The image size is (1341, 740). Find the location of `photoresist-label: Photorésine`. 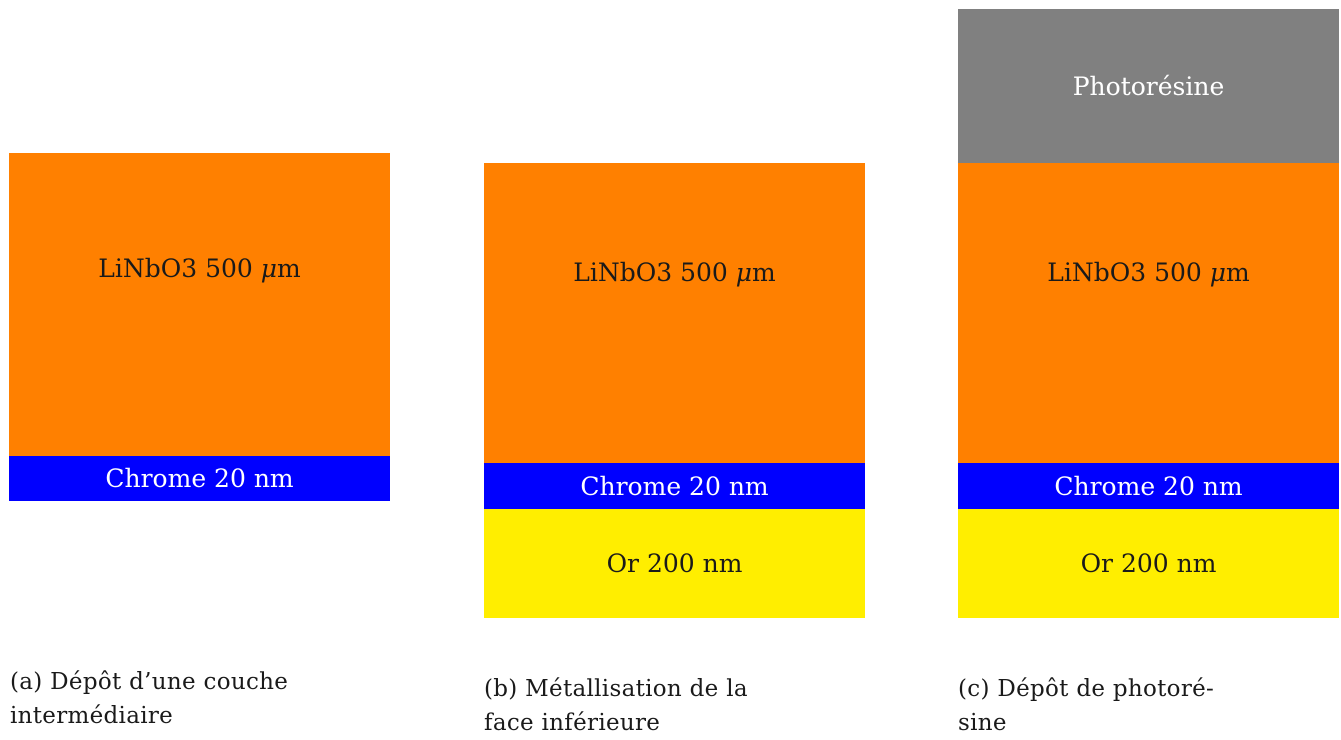

photoresist-label: Photorésine is located at coordinates (1148, 86).